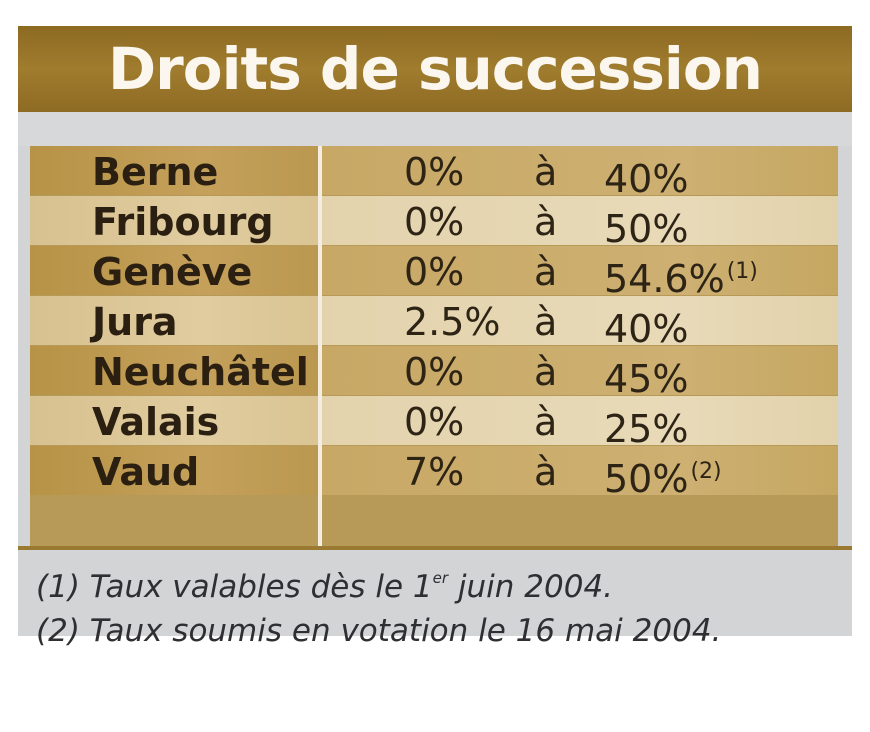  Describe the element at coordinates (234, 587) in the screenshot. I see `footnote-1-prefix: (1) Taux valables dès le 1` at that location.